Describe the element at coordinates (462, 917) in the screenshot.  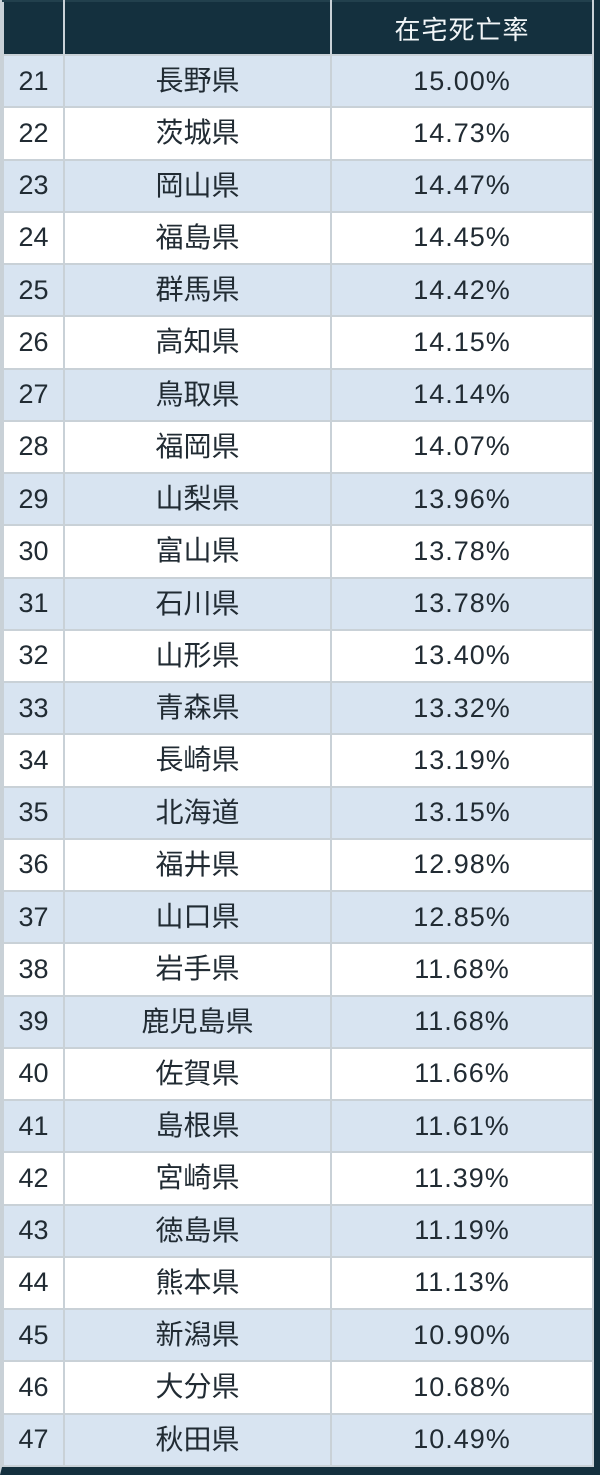
I see `rate-cell: 12.85%` at that location.